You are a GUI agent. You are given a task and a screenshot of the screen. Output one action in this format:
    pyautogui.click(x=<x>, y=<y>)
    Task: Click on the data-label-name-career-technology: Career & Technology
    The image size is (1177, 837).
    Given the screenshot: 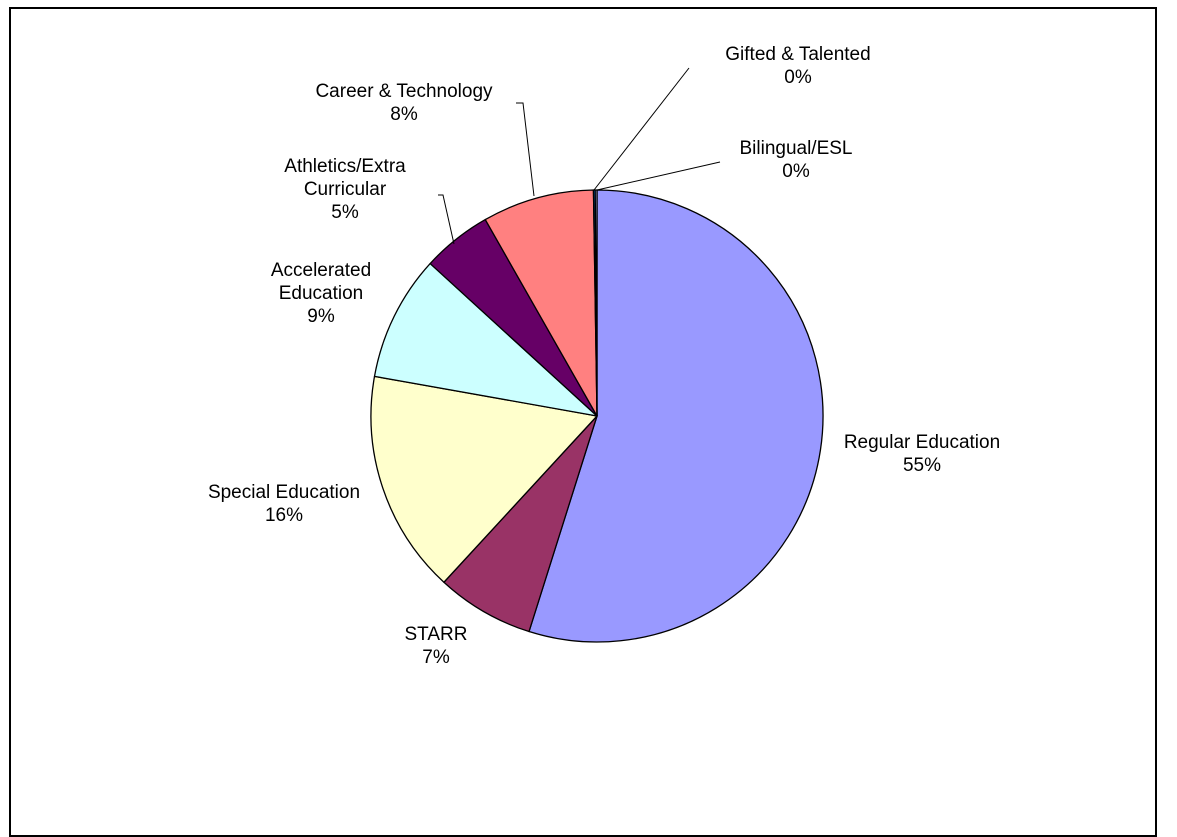 What is the action you would take?
    pyautogui.click(x=404, y=91)
    